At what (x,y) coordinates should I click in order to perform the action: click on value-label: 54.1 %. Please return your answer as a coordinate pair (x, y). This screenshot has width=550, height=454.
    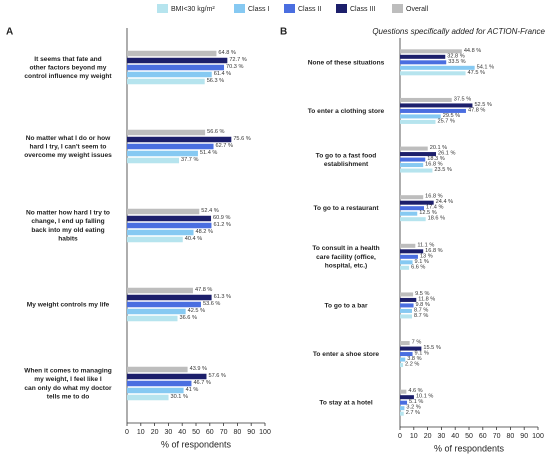
    Looking at the image, I should click on (485, 67).